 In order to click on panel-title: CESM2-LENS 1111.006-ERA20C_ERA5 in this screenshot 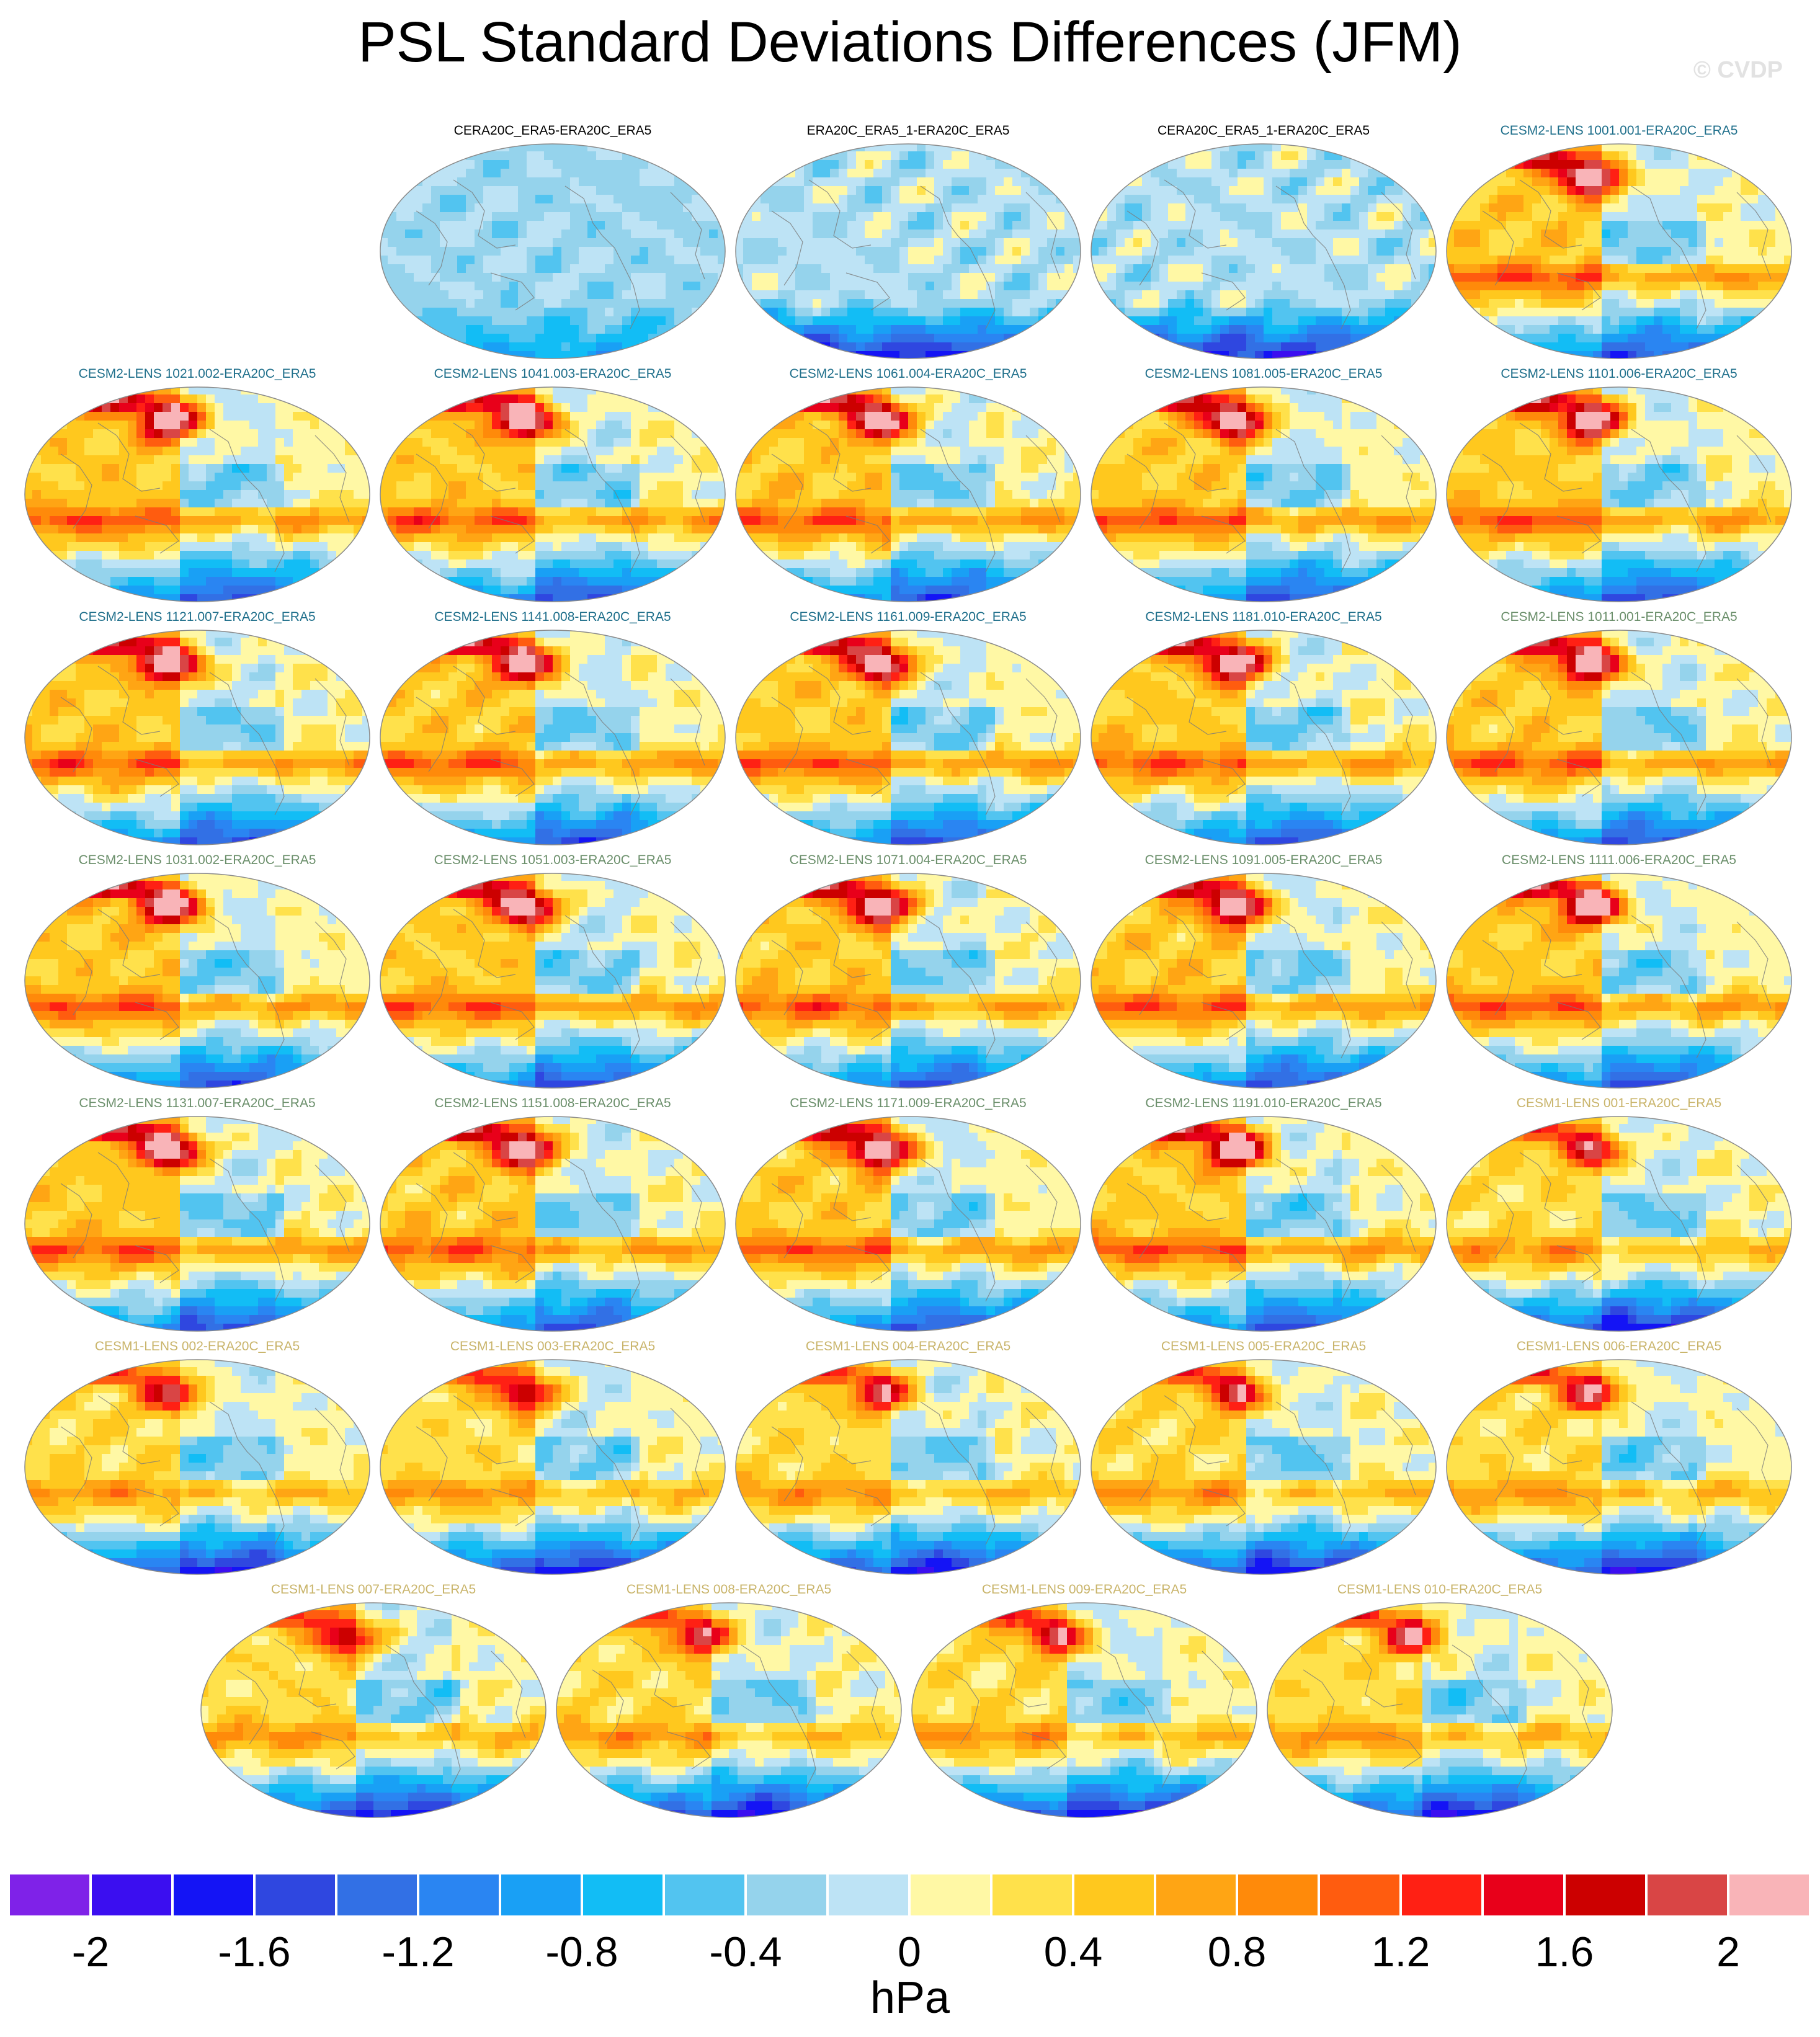, I will do `click(1619, 860)`.